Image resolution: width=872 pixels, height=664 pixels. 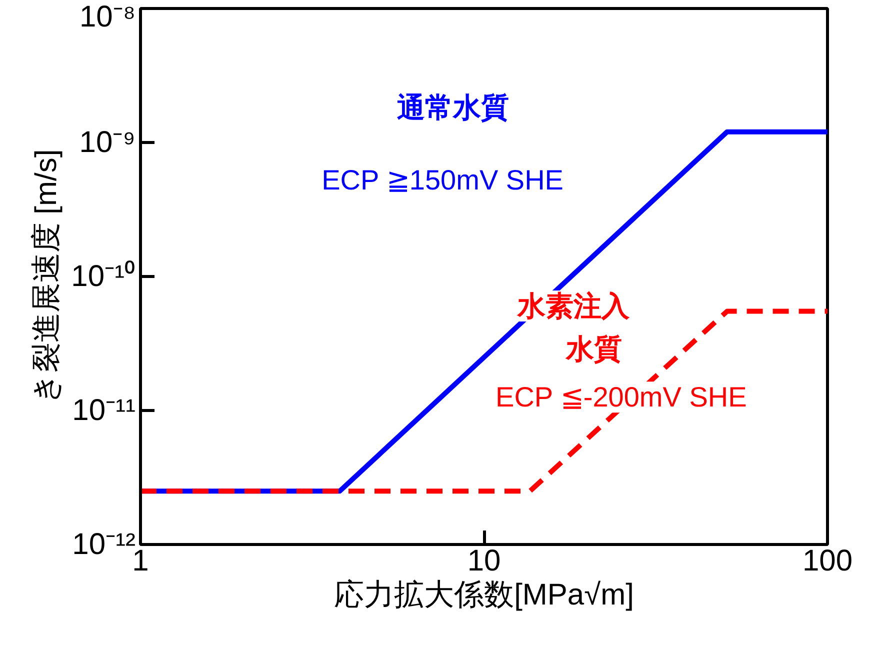 What do you see at coordinates (443, 180) in the screenshot?
I see `annotation: ECP ≧150mV SHE` at bounding box center [443, 180].